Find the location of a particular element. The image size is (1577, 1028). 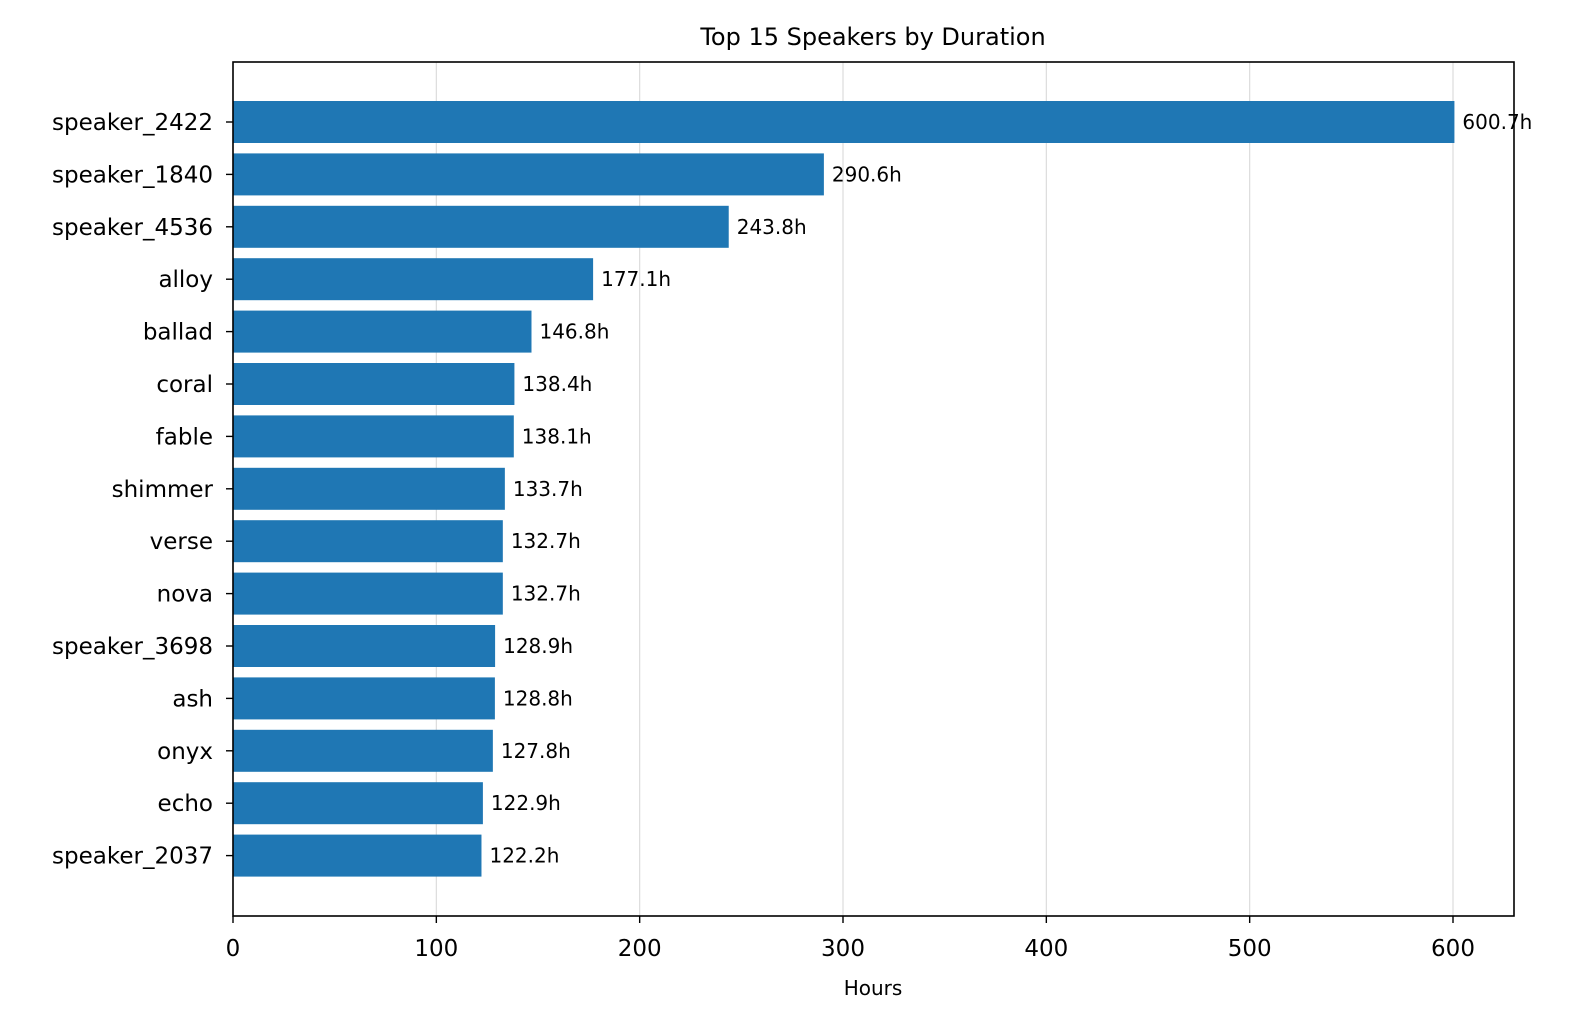

y-tick-label: ash is located at coordinates (192, 699).